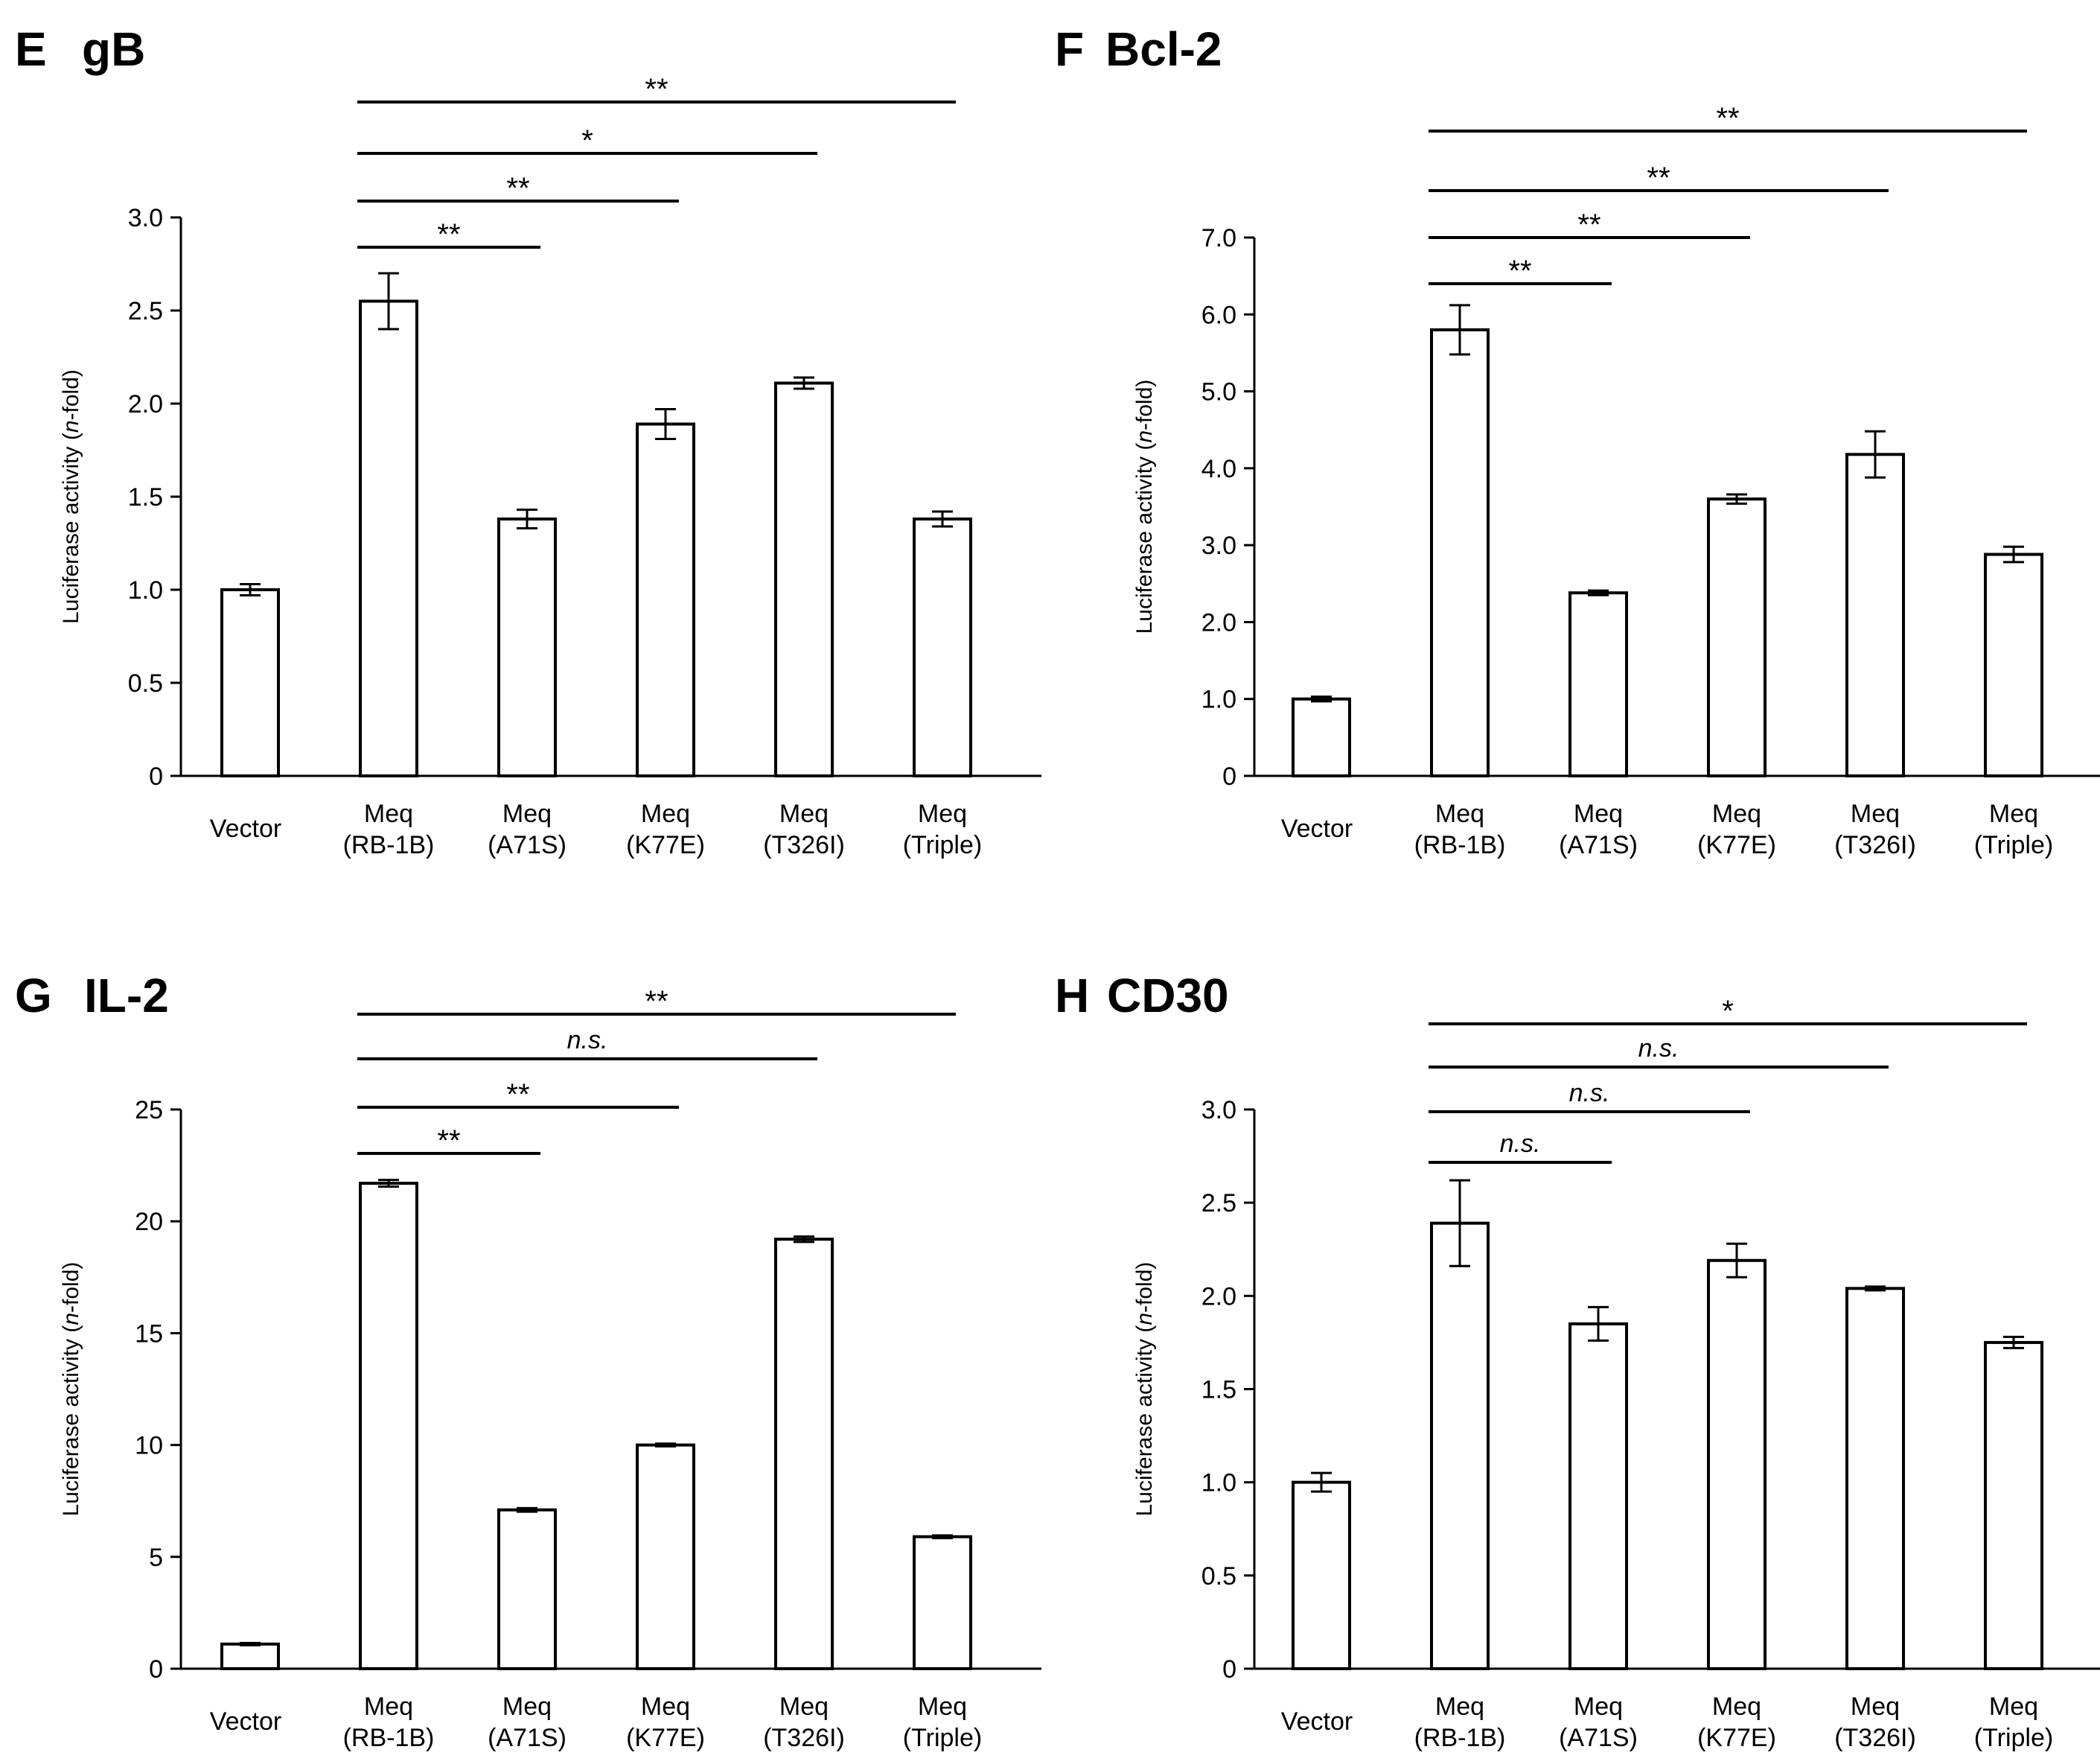  Describe the element at coordinates (1163, 49) in the screenshot. I see `panel-title: Bcl-2` at that location.